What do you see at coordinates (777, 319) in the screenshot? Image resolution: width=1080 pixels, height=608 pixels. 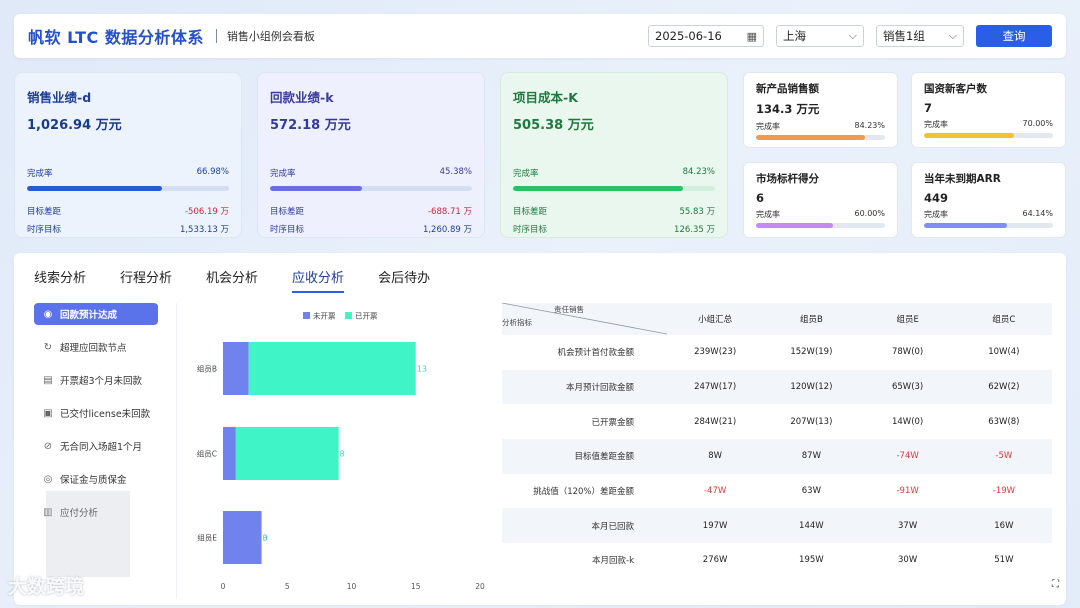 I see `table-header: 责任销售 分析指标 小组汇总 组员B 组员E 组员C` at bounding box center [777, 319].